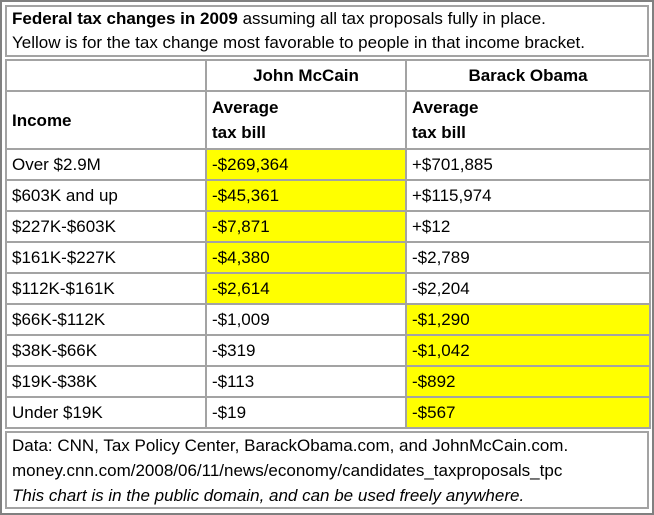 The image size is (654, 515). I want to click on cell-mccain: -$319, so click(306, 350).